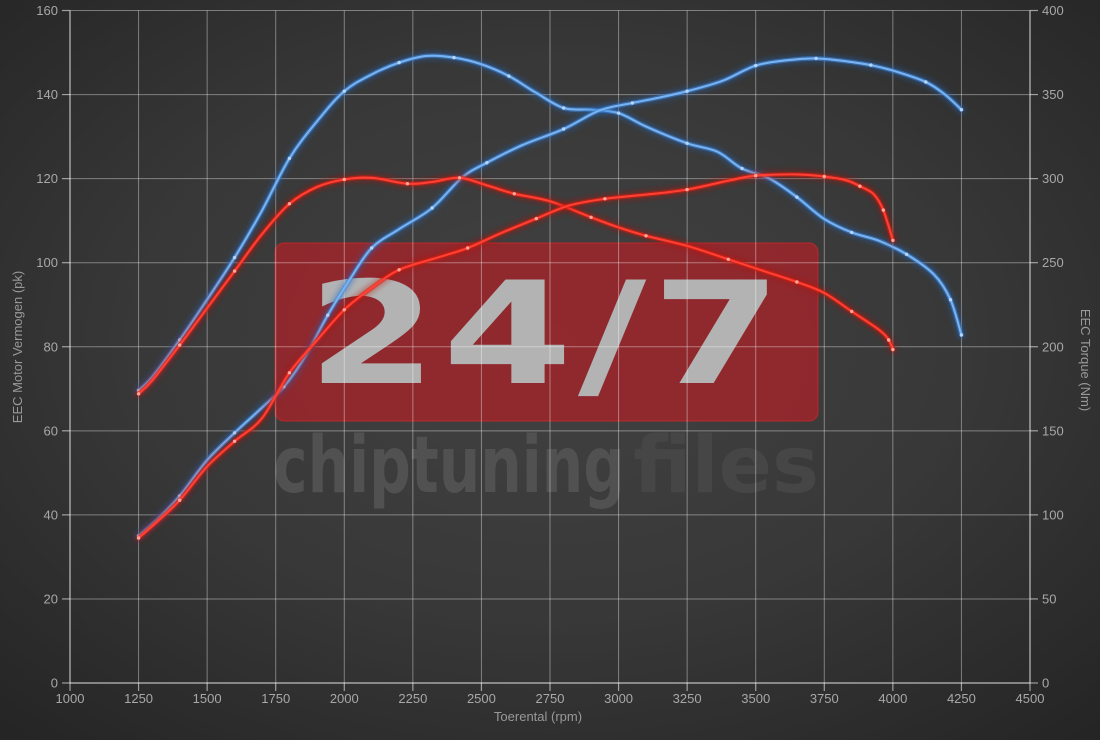 This screenshot has width=1100, height=740. What do you see at coordinates (54, 683) in the screenshot?
I see `y-left-tick-label: 0` at bounding box center [54, 683].